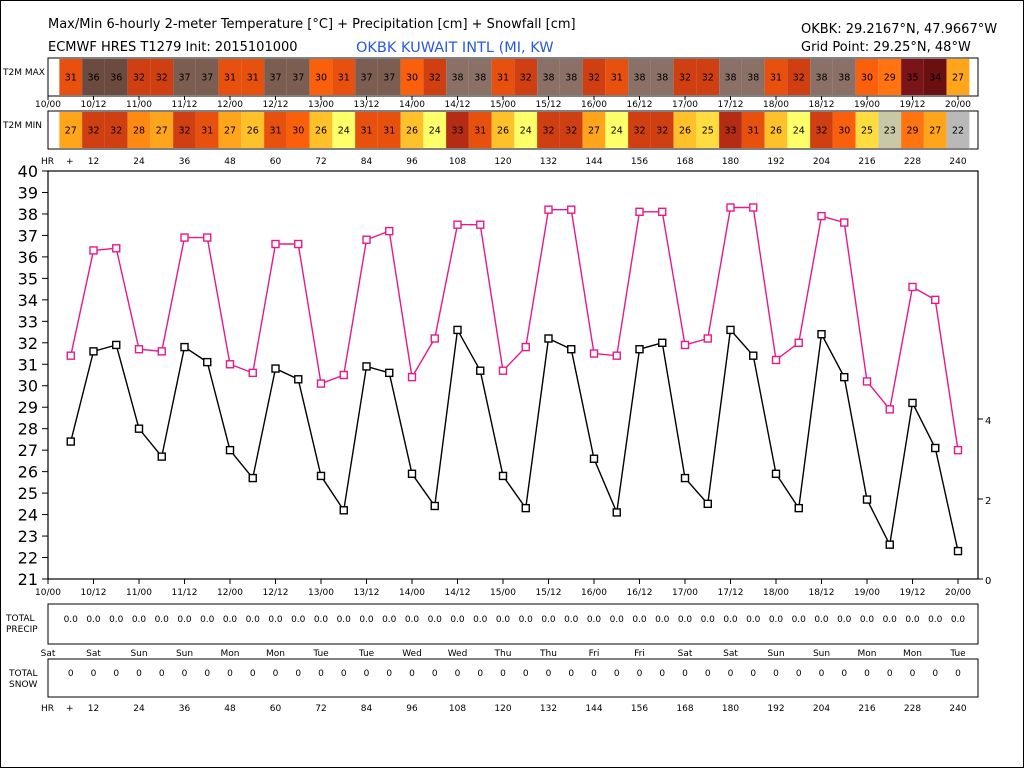 The image size is (1024, 769). I want to click on tmax-value: 30, so click(867, 78).